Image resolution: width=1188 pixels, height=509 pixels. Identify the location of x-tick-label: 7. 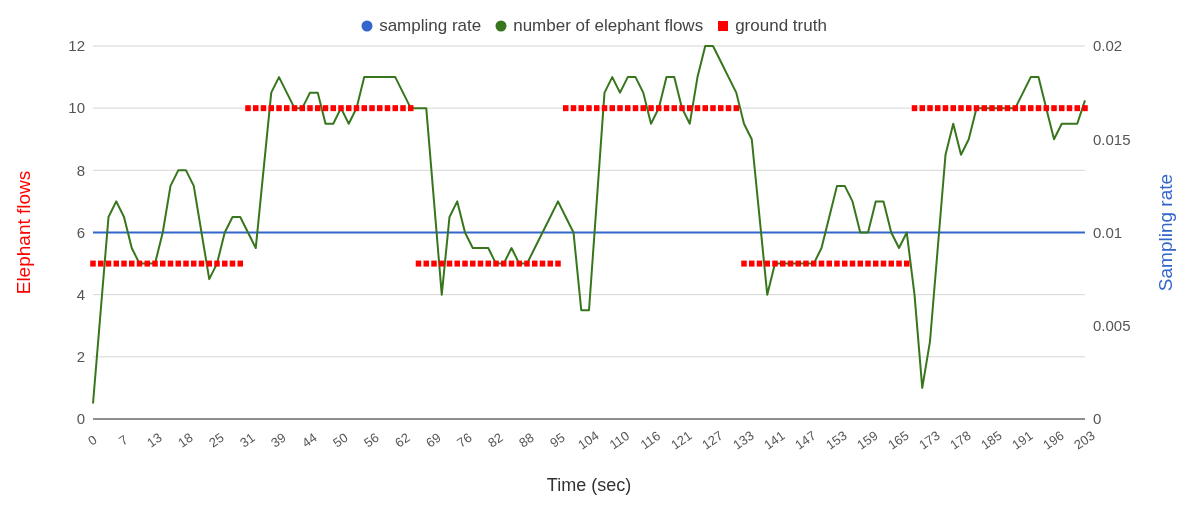
(123, 440).